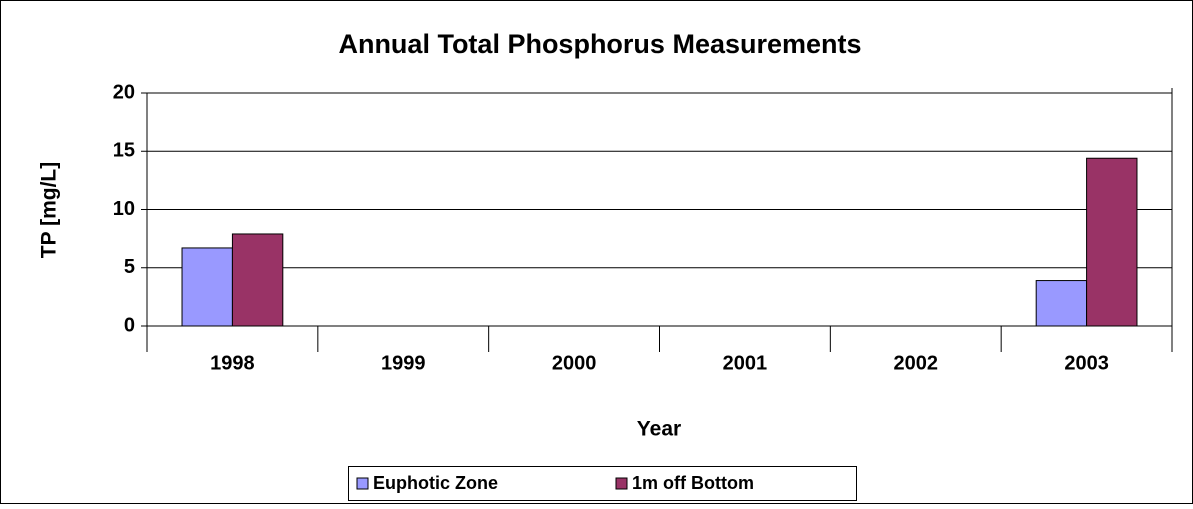 The width and height of the screenshot is (1193, 509). Describe the element at coordinates (124, 92) in the screenshot. I see `y-tick-label: 20` at that location.